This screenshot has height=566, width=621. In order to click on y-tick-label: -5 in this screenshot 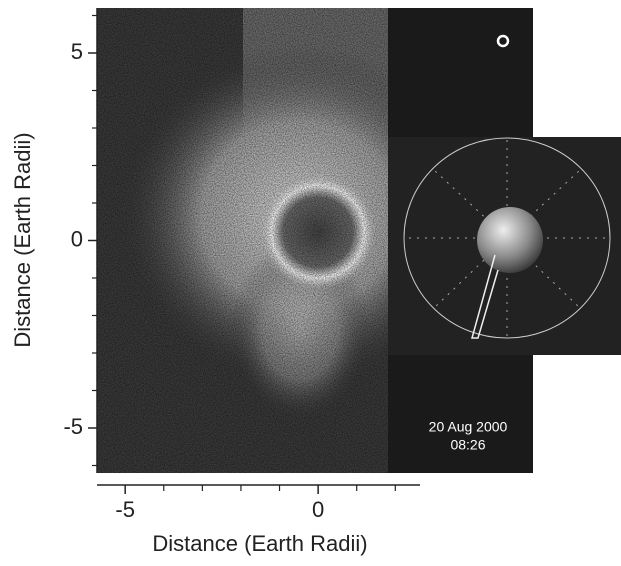, I will do `click(73, 426)`.